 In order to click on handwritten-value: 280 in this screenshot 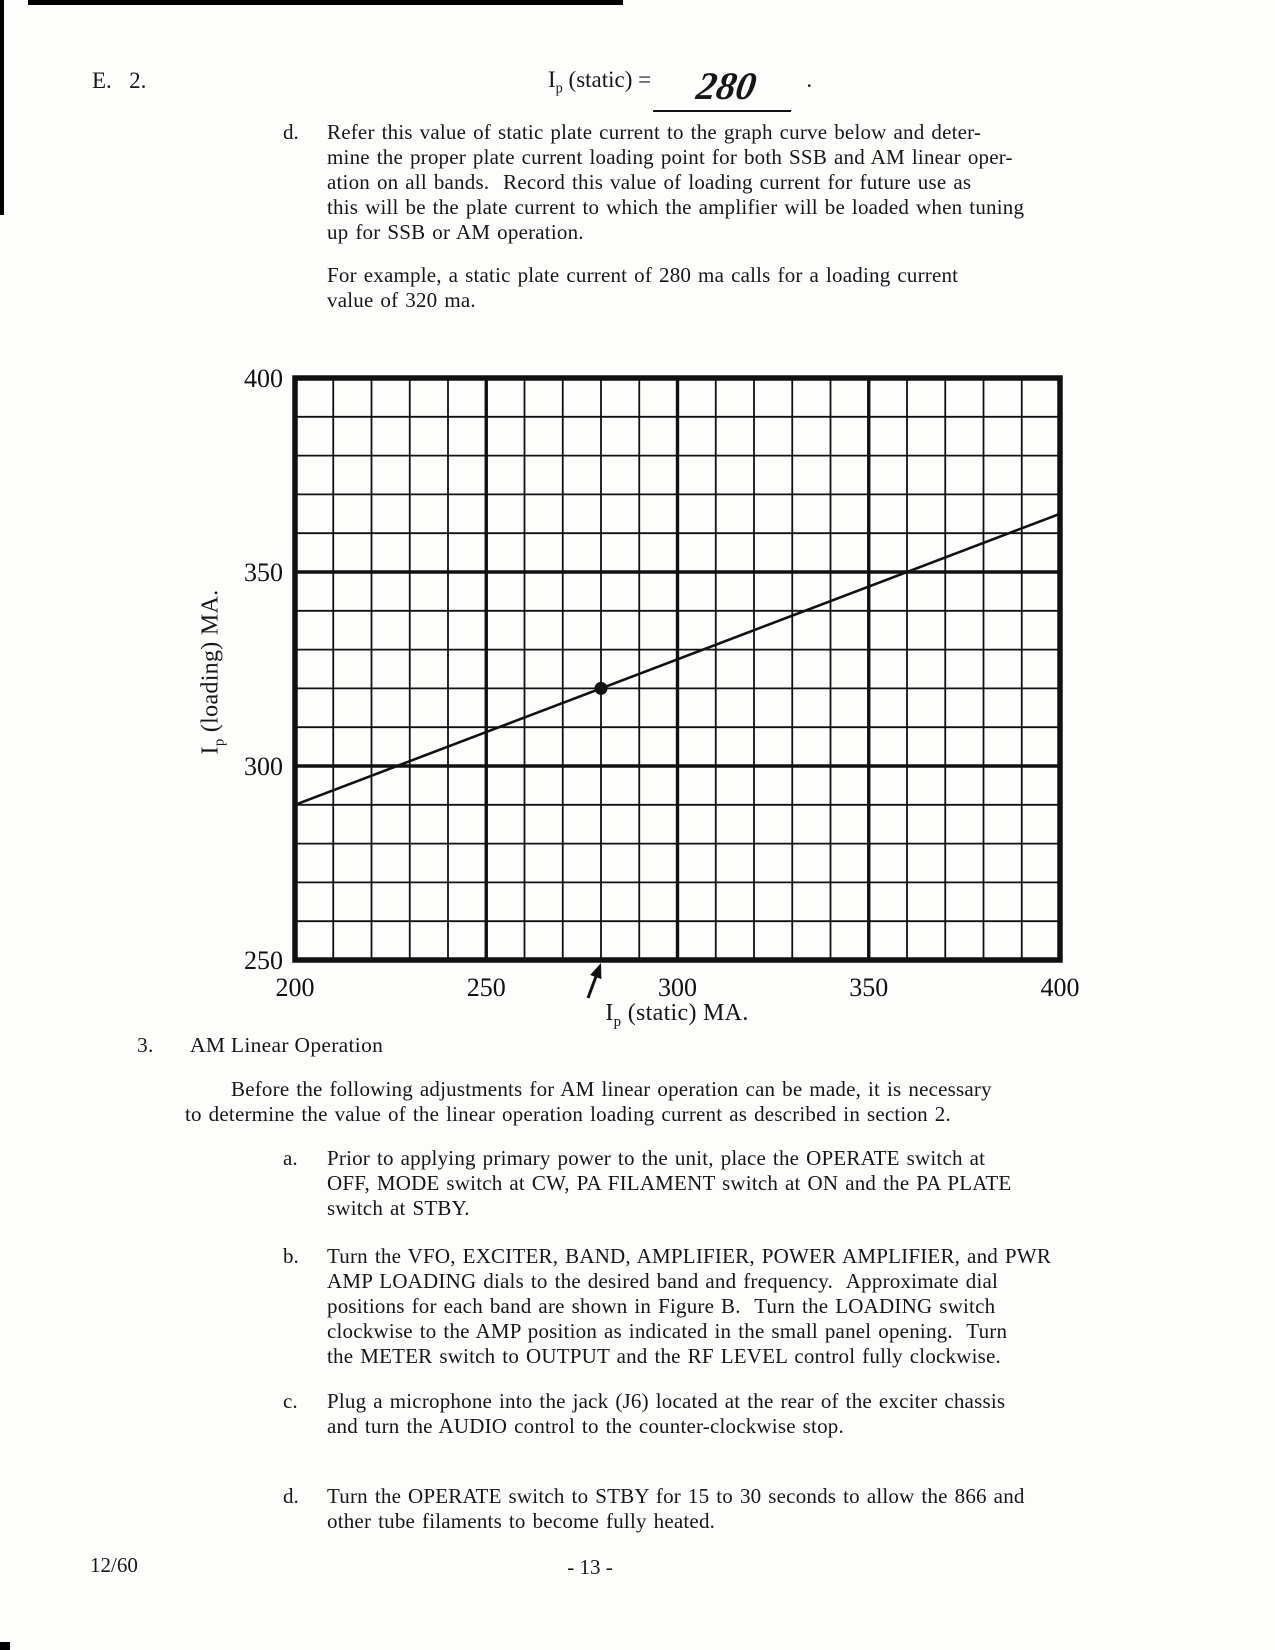, I will do `click(725, 88)`.